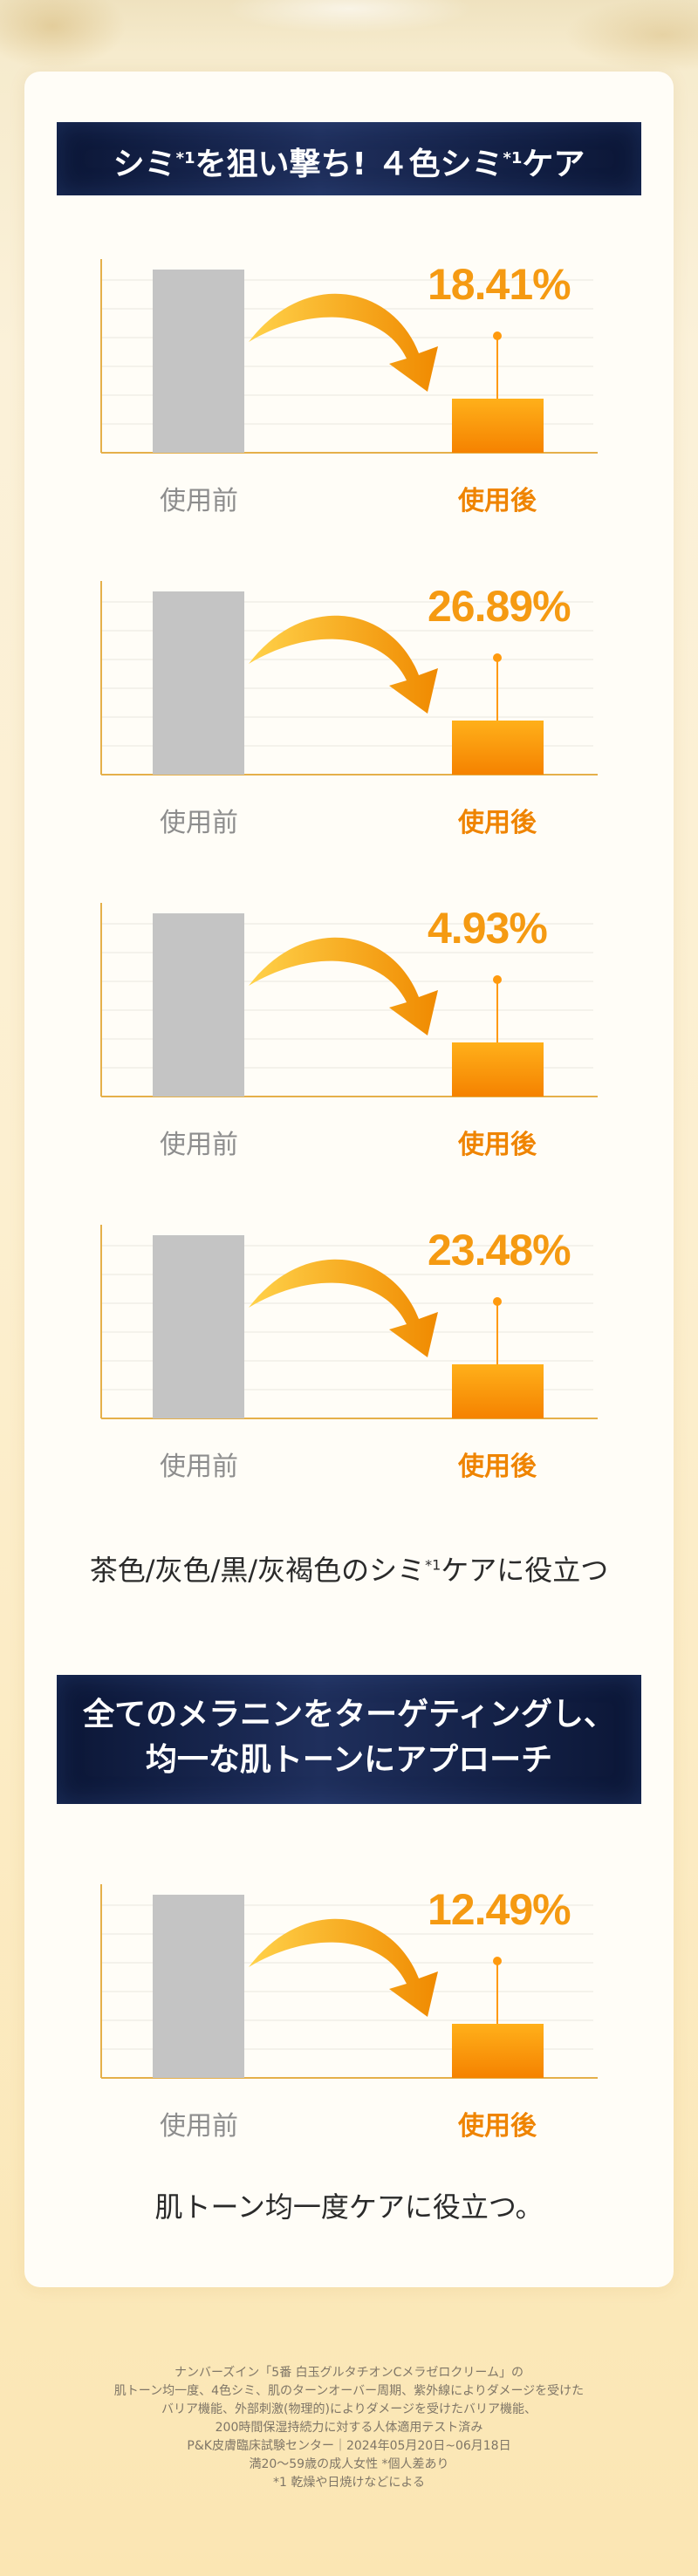 Image resolution: width=698 pixels, height=2576 pixels. I want to click on banner-four-color-spots: シミ*1を狙い撃ち! ４色シミ*1ケア, so click(349, 158).